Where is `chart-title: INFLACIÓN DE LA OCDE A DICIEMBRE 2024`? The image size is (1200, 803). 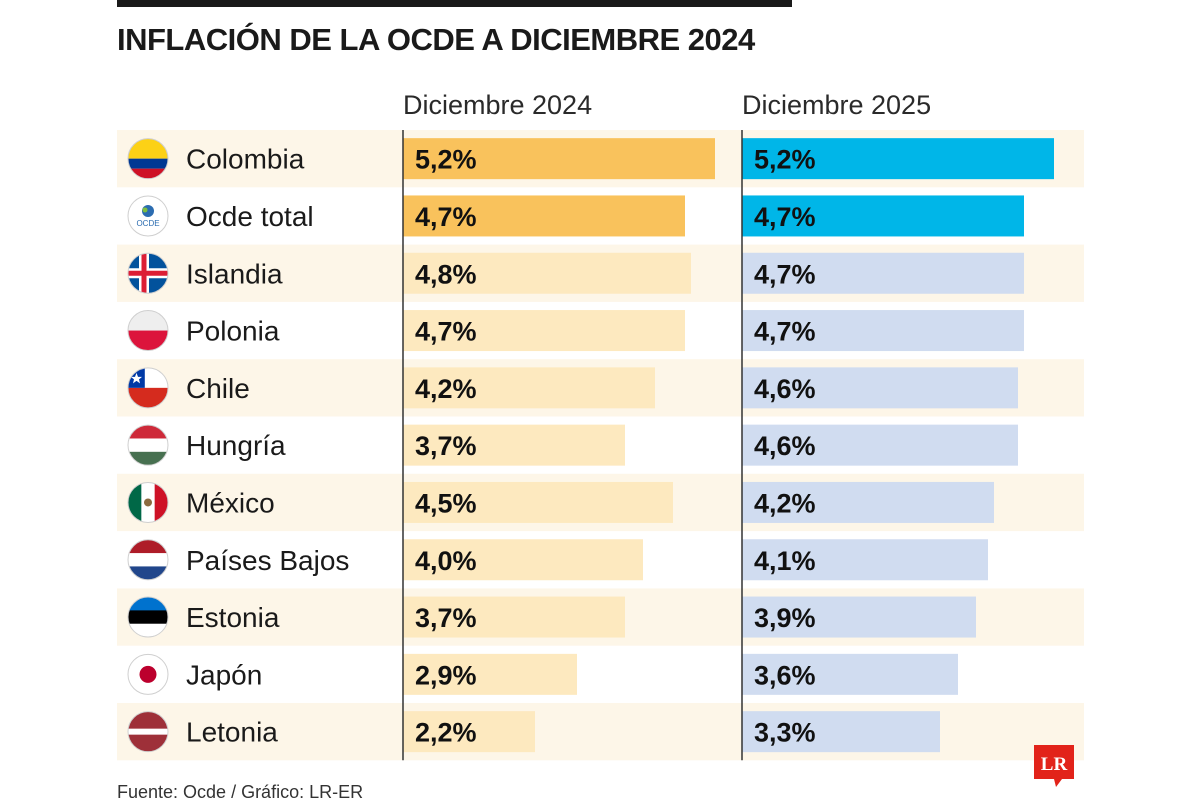 chart-title: INFLACIÓN DE LA OCDE A DICIEMBRE 2024 is located at coordinates (436, 39).